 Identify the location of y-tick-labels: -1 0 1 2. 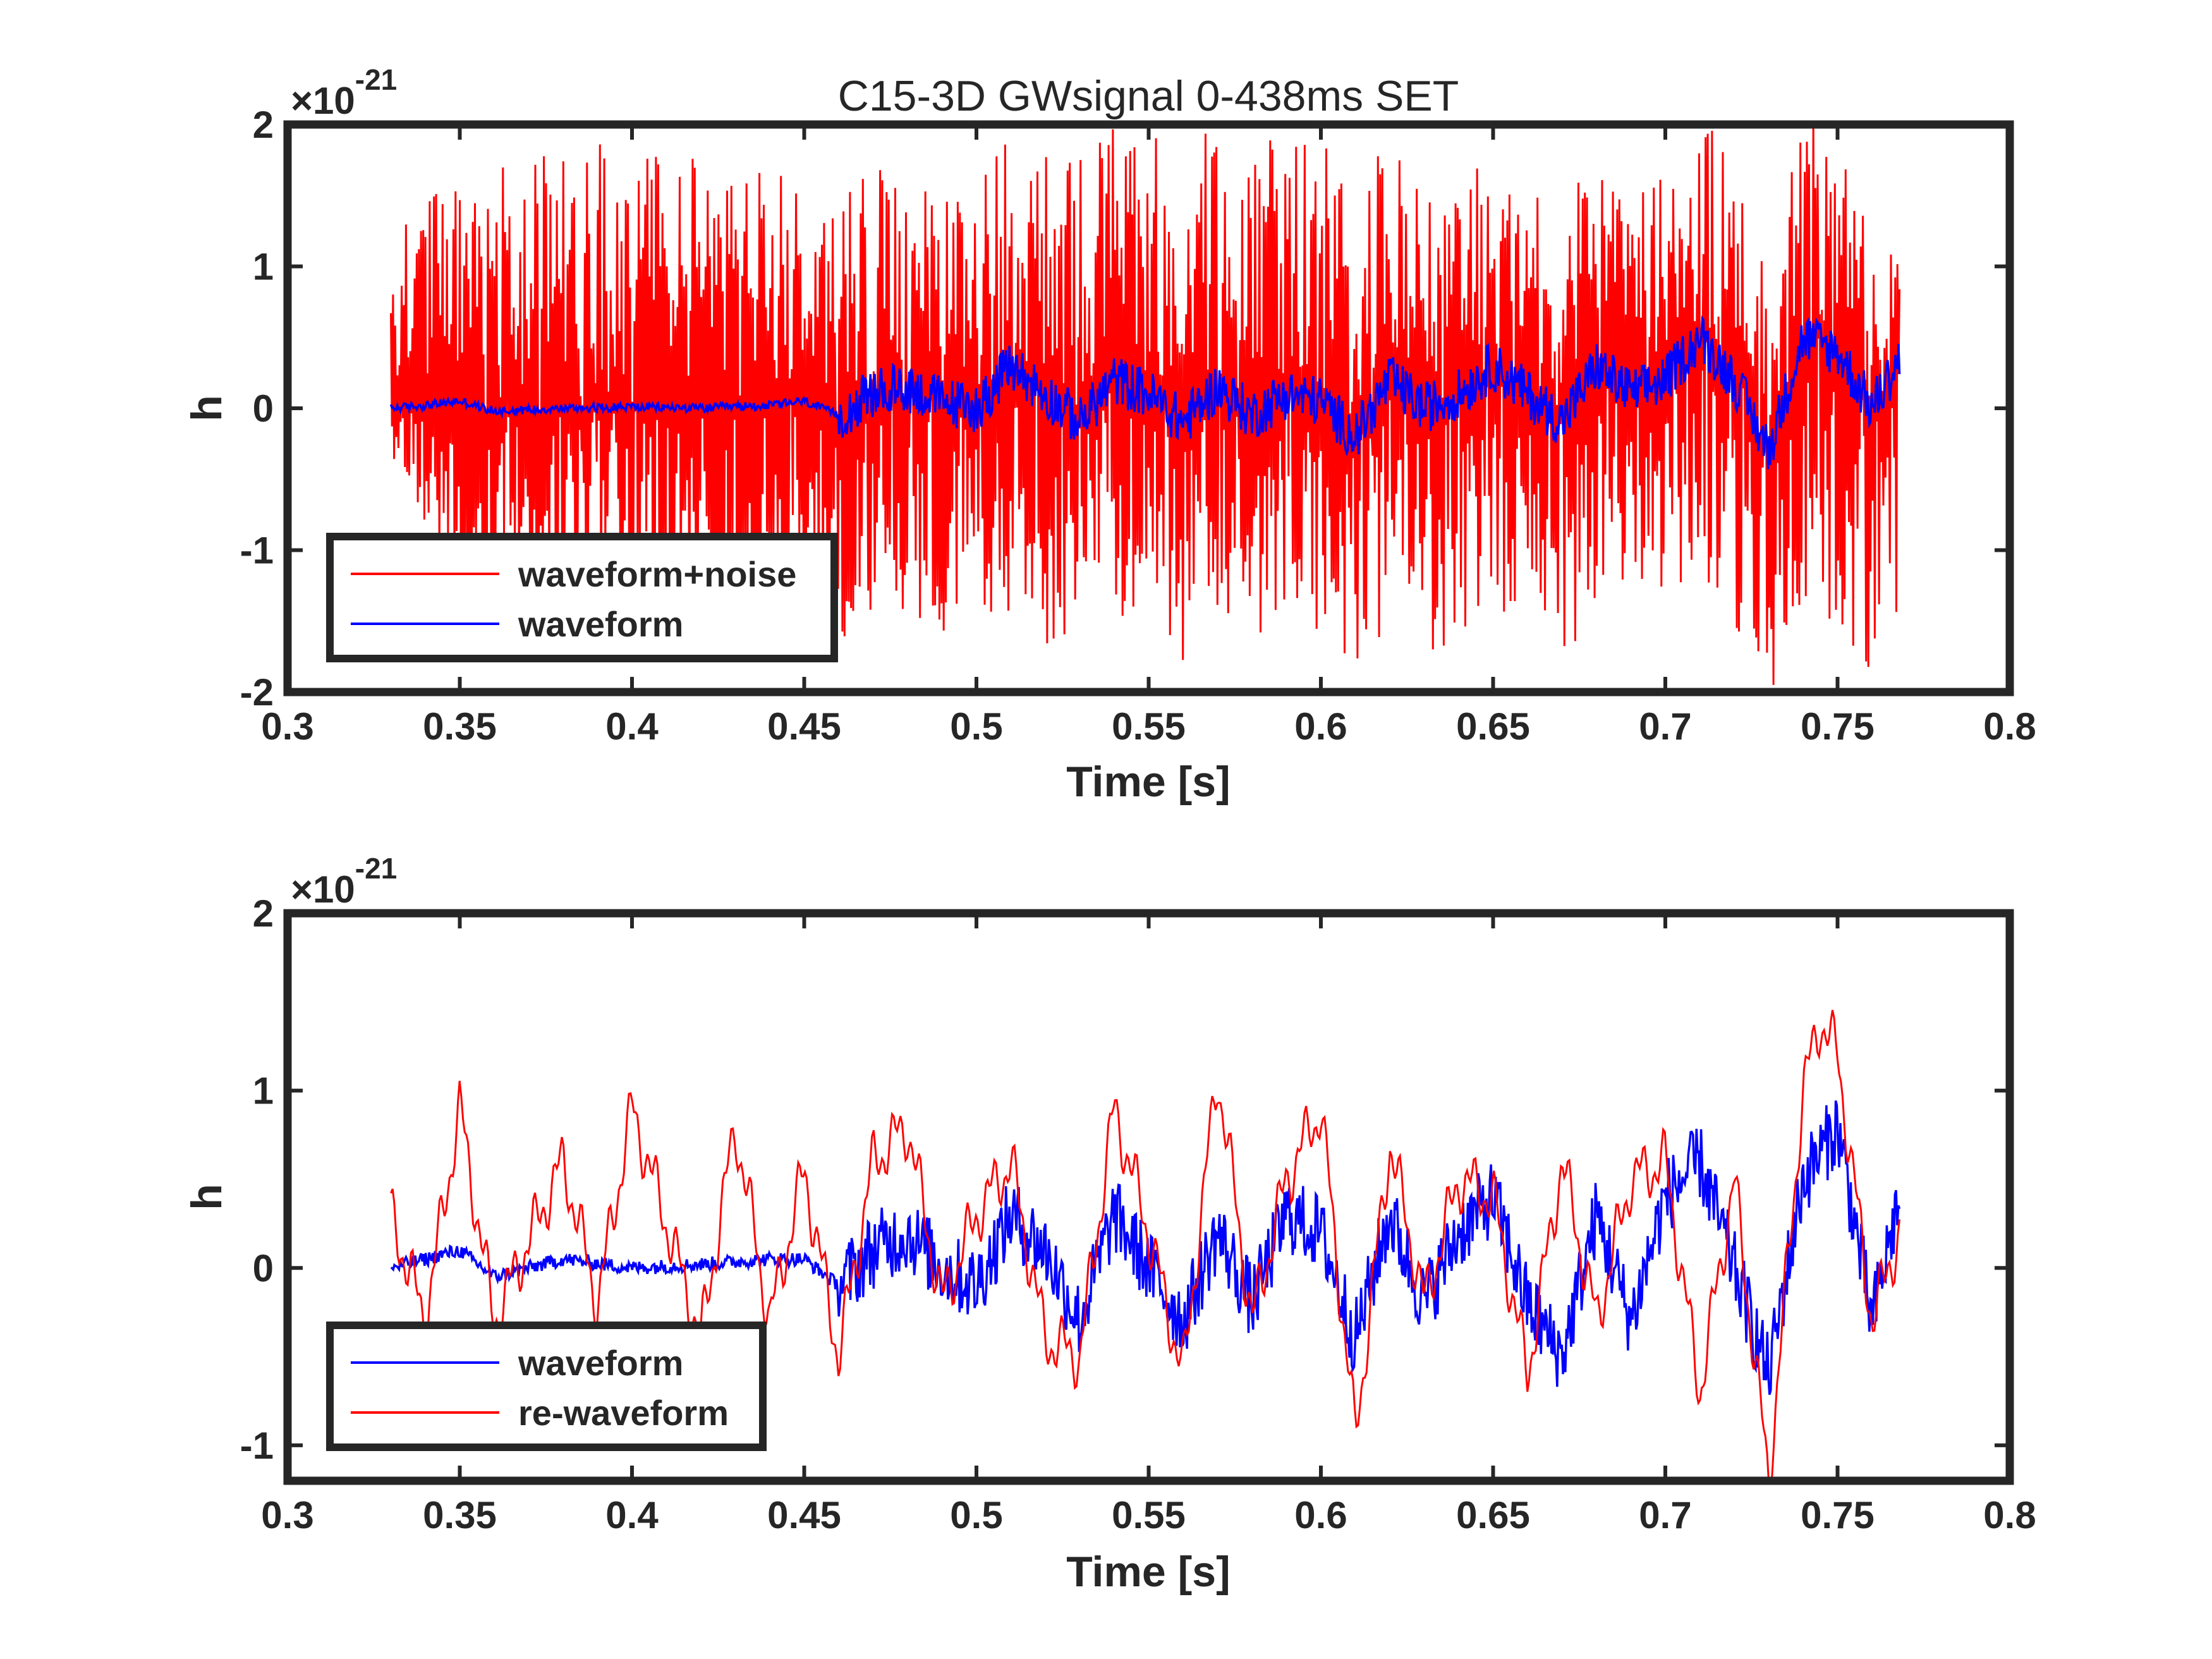
(257, 1179).